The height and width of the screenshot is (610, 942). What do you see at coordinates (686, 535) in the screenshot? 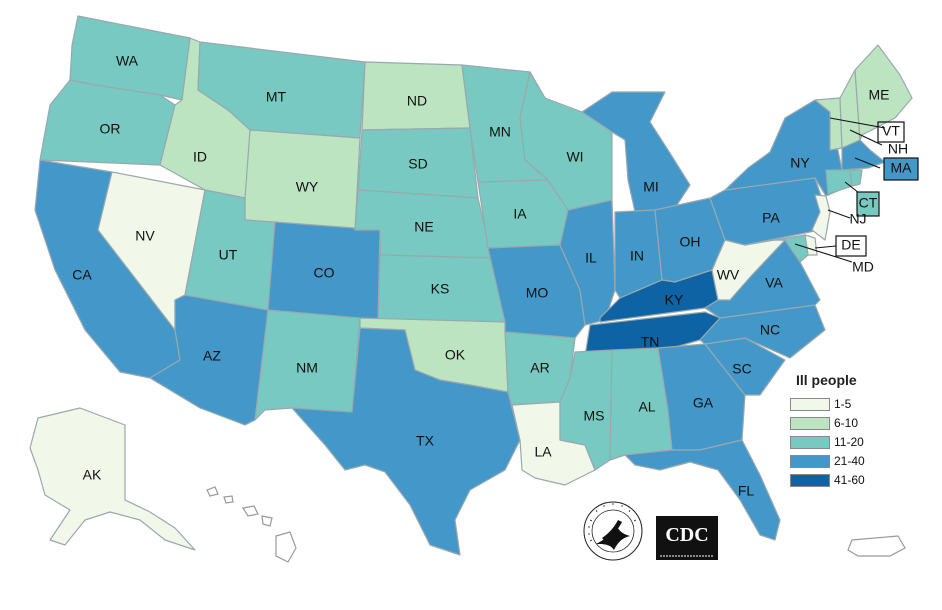
I see `svg-text: CDC` at bounding box center [686, 535].